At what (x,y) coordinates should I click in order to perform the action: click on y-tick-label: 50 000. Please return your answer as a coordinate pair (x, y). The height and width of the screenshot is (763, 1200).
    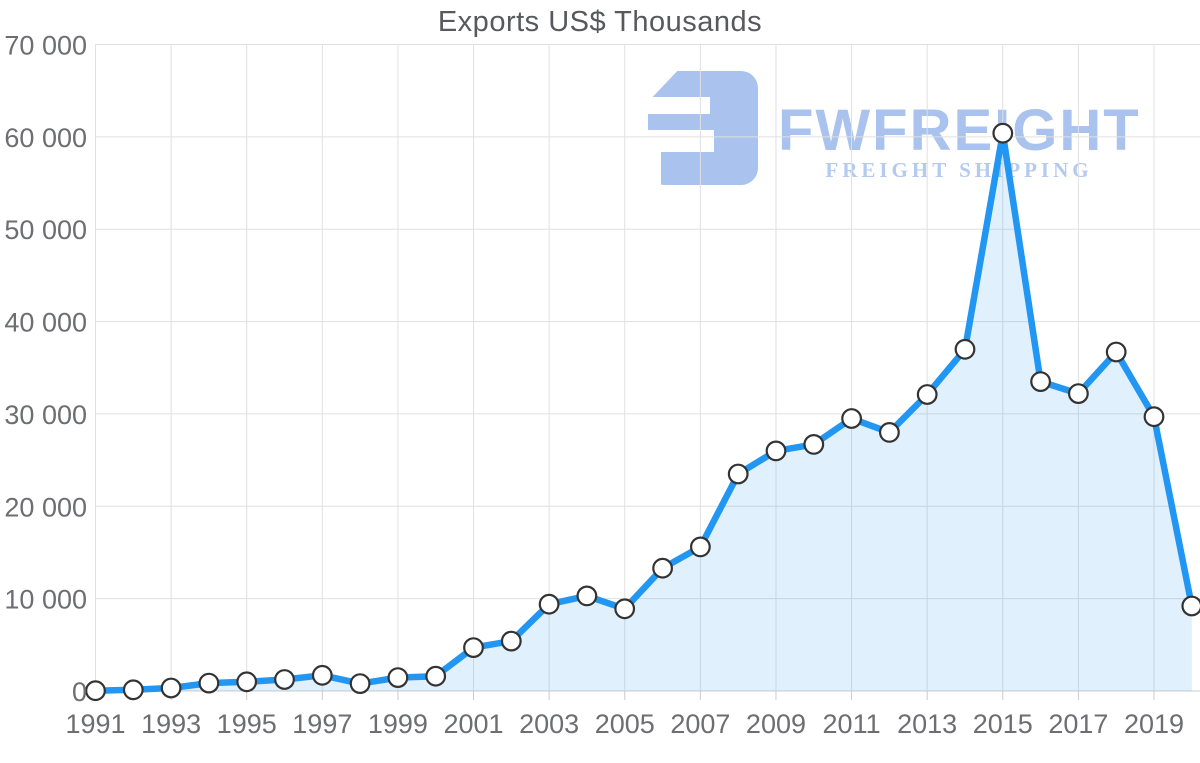
    Looking at the image, I should click on (45, 230).